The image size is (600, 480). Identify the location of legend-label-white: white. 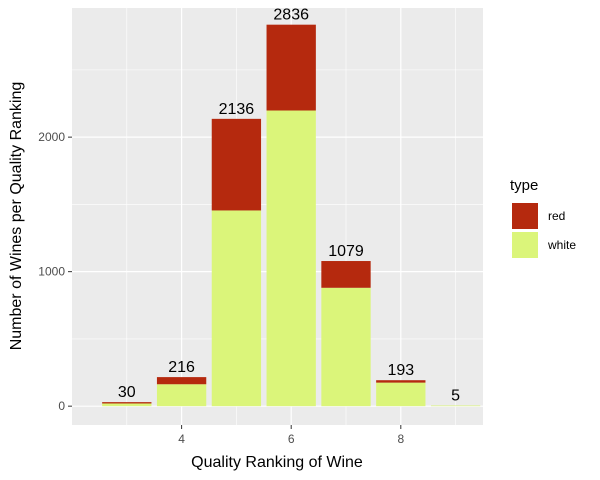
(561, 245).